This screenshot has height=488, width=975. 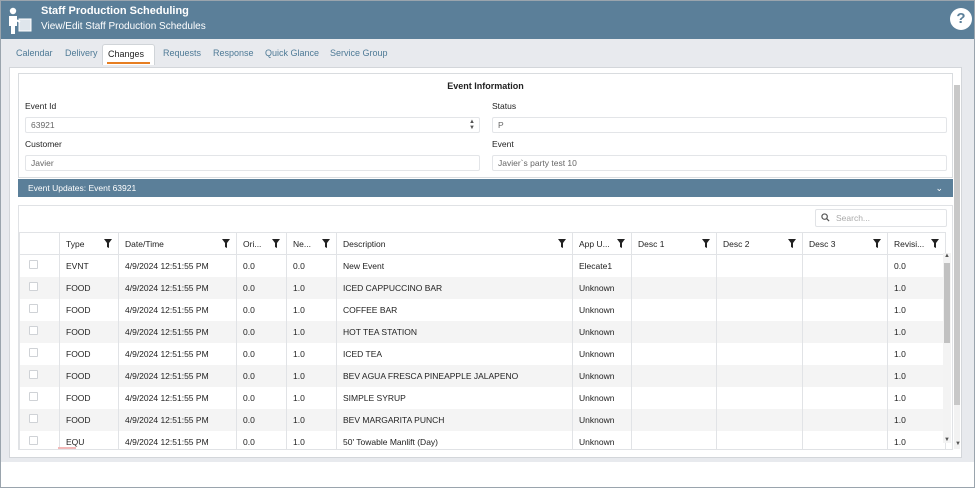 What do you see at coordinates (359, 53) in the screenshot?
I see `tab-service-group: Service Group` at bounding box center [359, 53].